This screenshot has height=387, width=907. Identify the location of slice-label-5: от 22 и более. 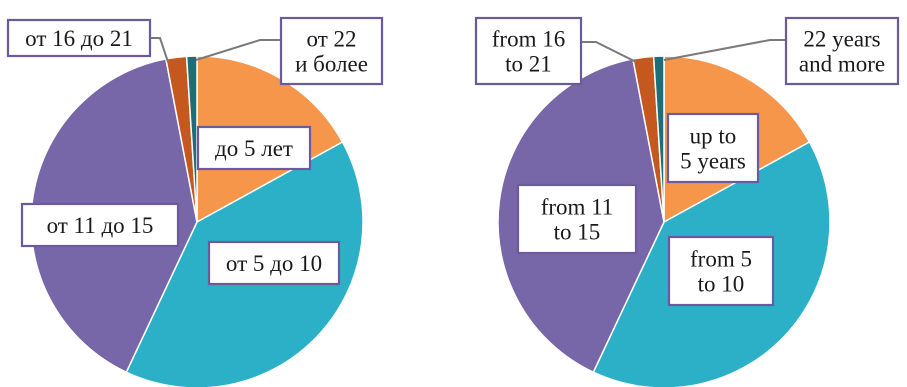
(331, 52).